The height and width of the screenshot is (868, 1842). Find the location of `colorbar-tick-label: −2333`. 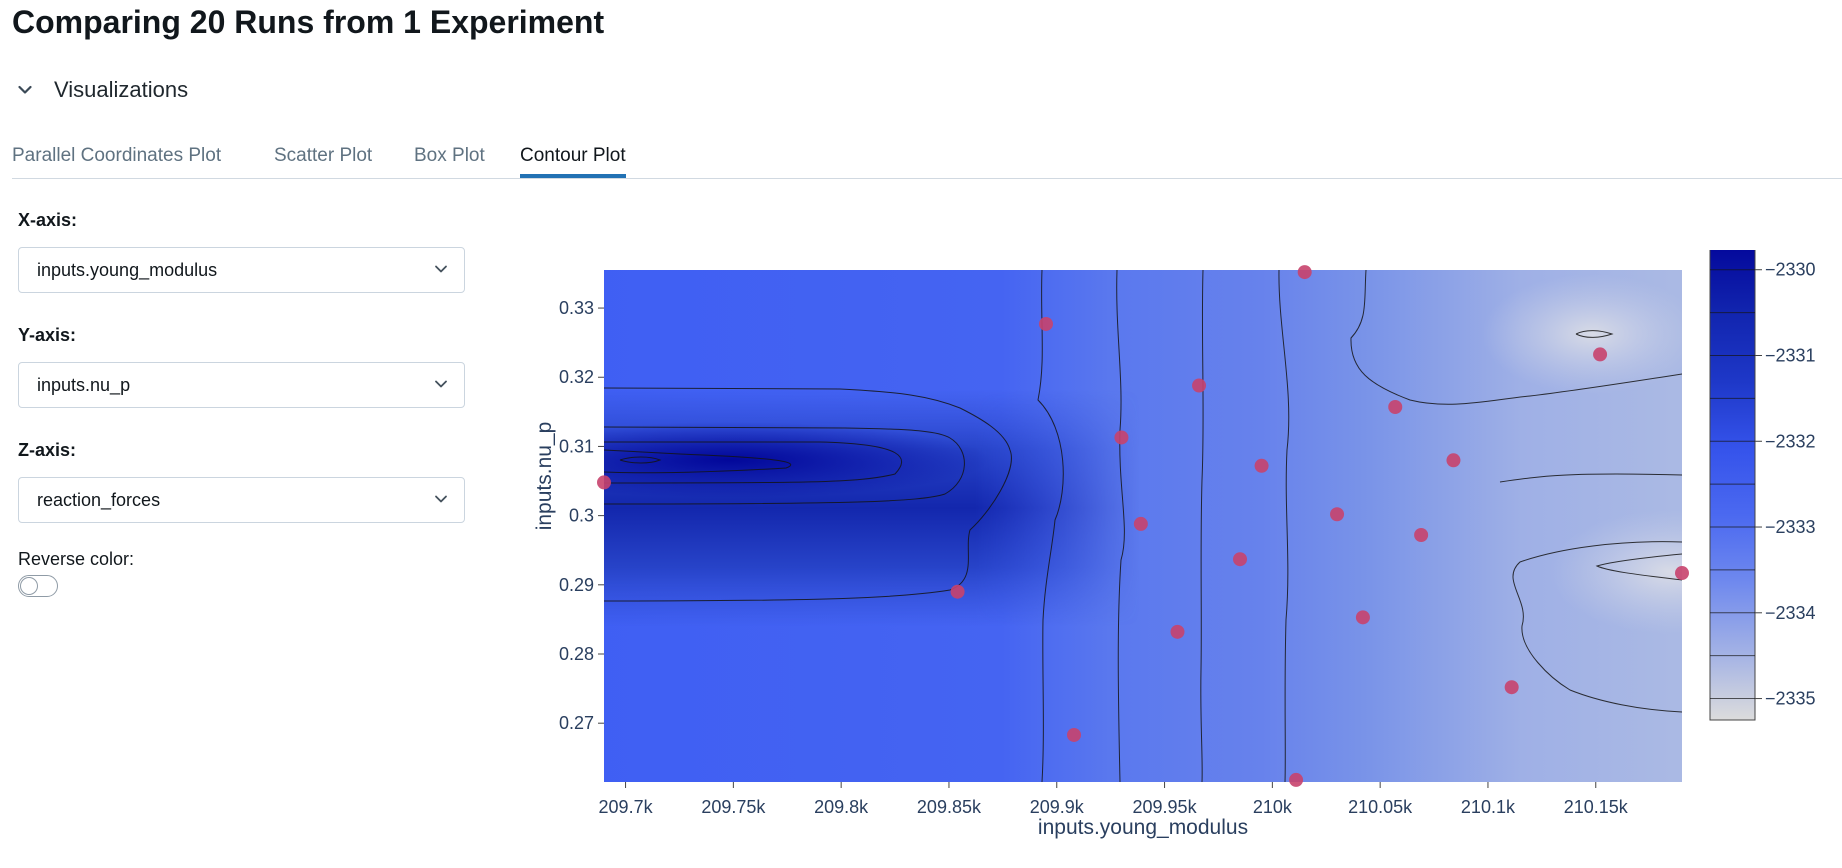

colorbar-tick-label: −2333 is located at coordinates (1790, 527).